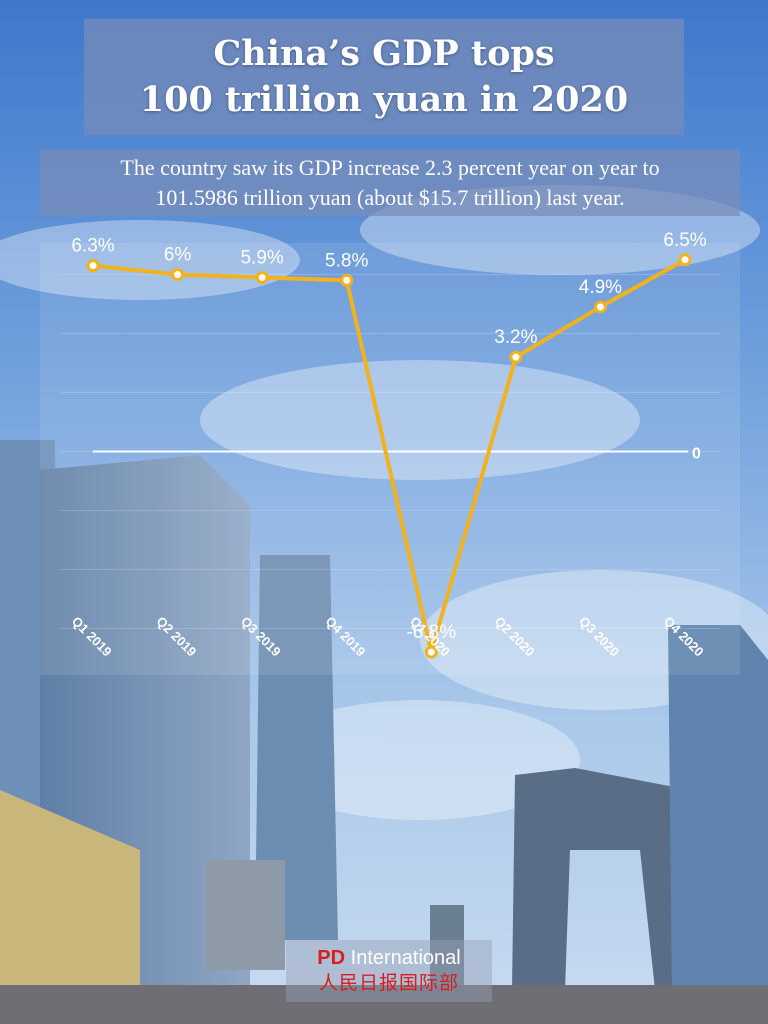 Image resolution: width=768 pixels, height=1024 pixels. I want to click on data-label: 4.9%, so click(600, 287).